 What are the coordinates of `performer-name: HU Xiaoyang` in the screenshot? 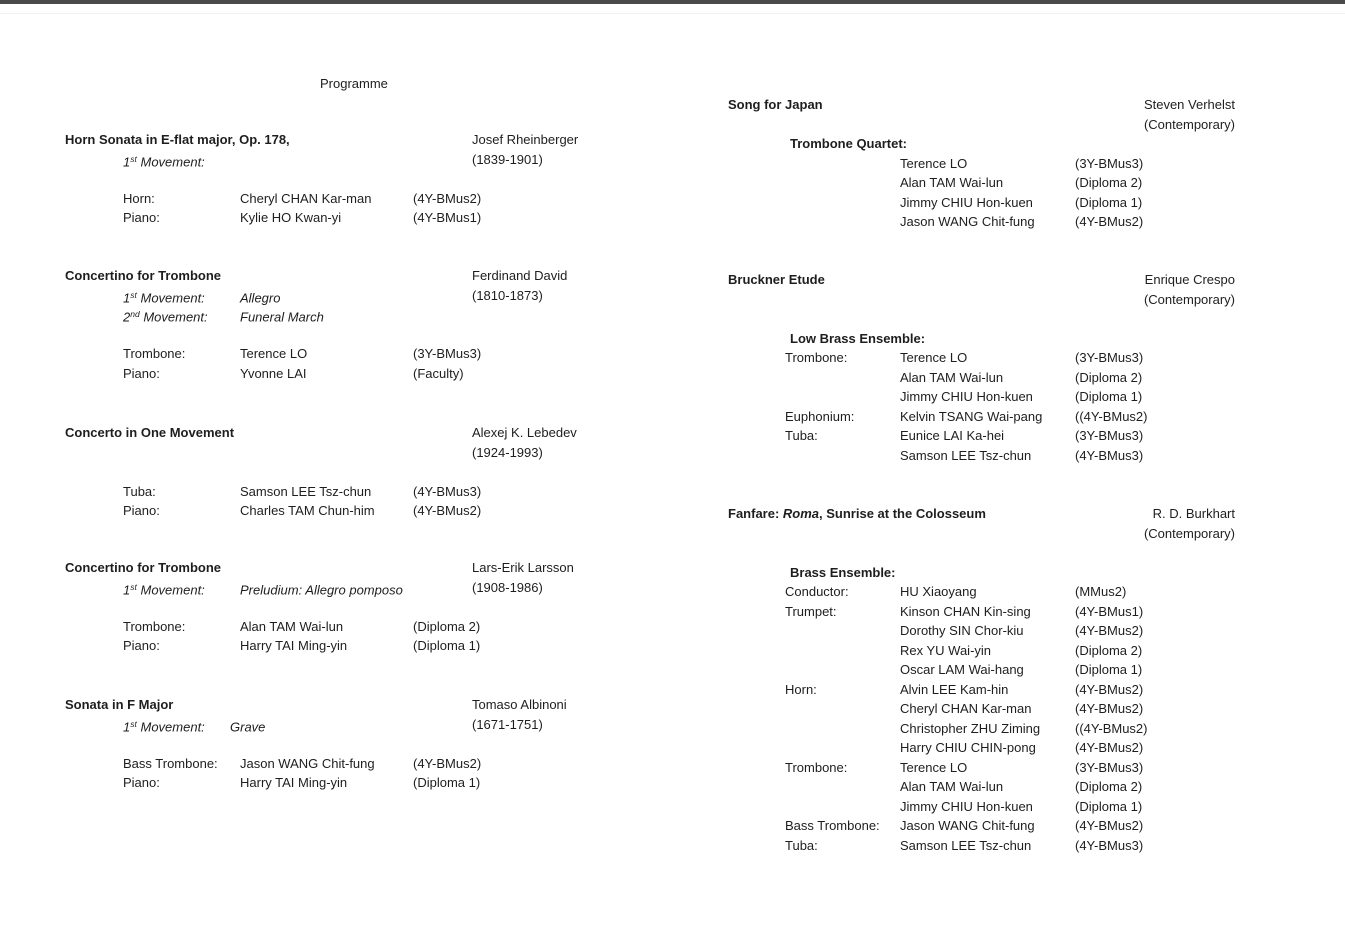 It's located at (938, 591).